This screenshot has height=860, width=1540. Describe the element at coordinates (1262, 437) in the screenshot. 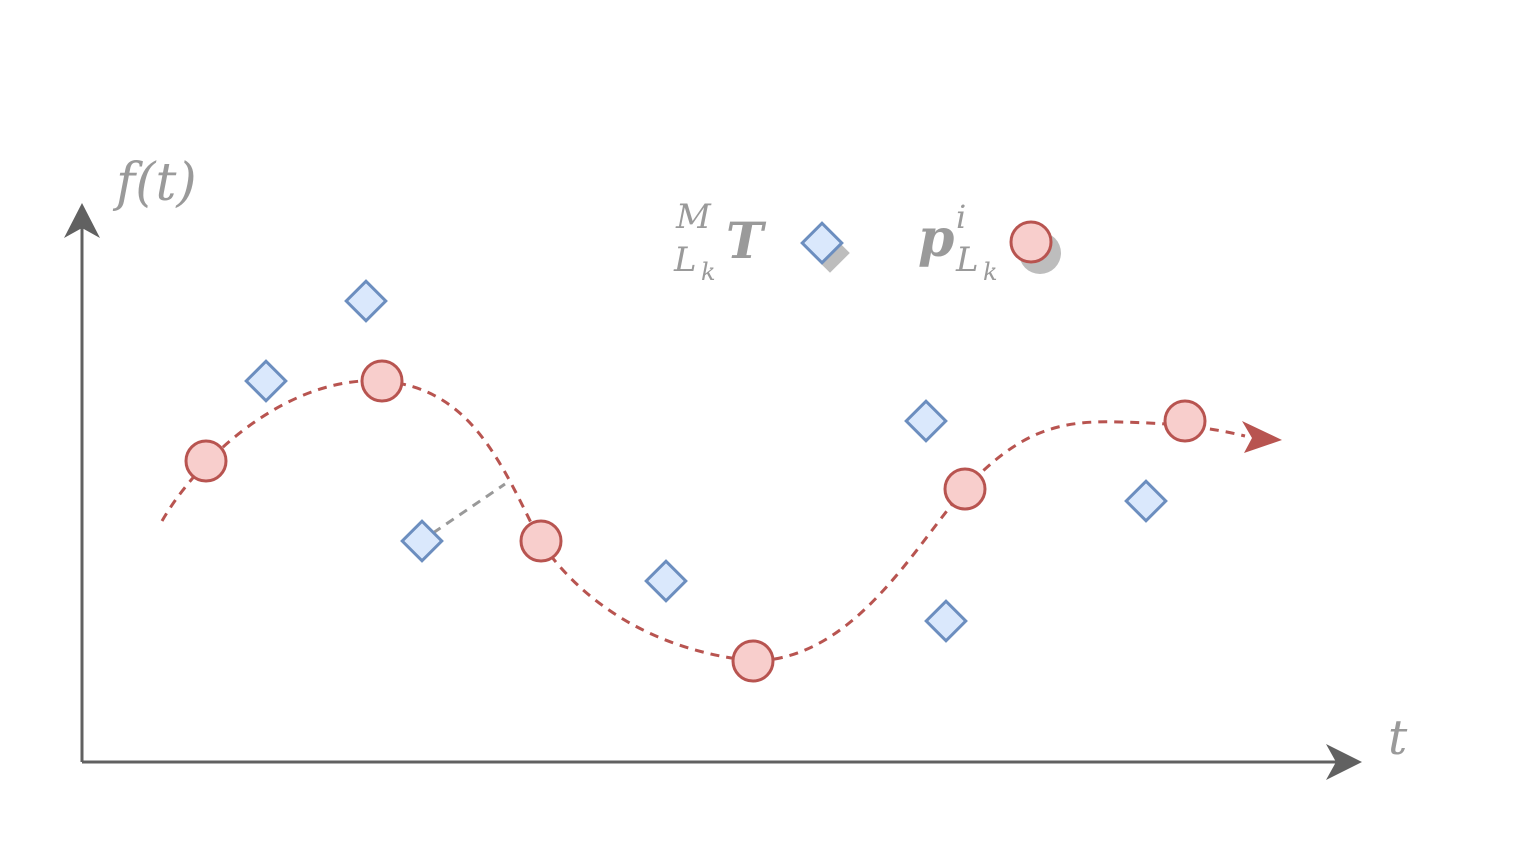

I see `curve-arrow-head-icon` at that location.